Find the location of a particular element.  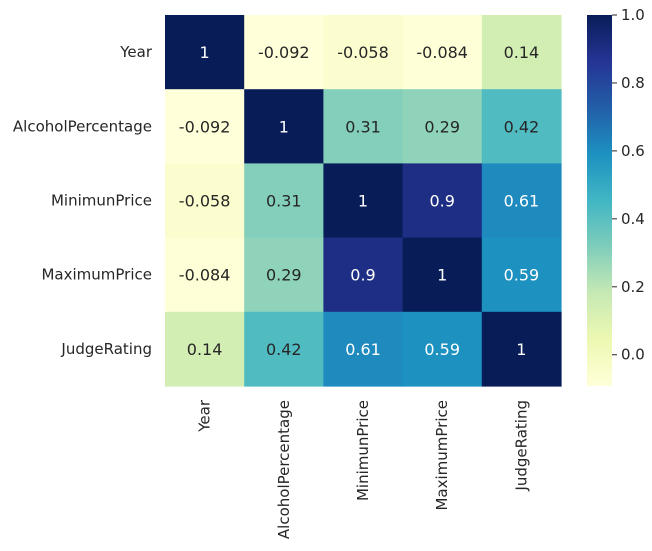

colorbar-tick-label: 0.6 is located at coordinates (633, 151).